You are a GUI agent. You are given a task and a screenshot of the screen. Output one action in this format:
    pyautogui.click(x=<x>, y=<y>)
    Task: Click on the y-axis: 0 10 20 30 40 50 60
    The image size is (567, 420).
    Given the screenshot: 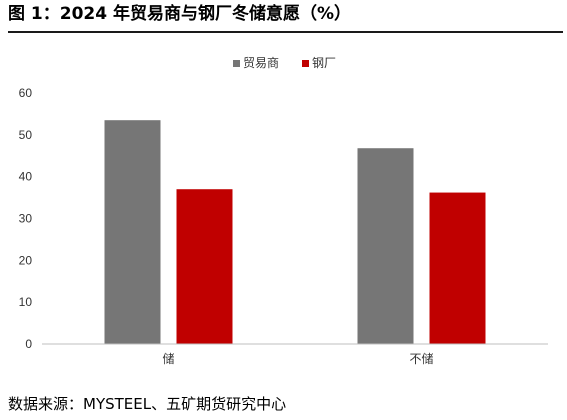 What is the action you would take?
    pyautogui.click(x=26, y=218)
    